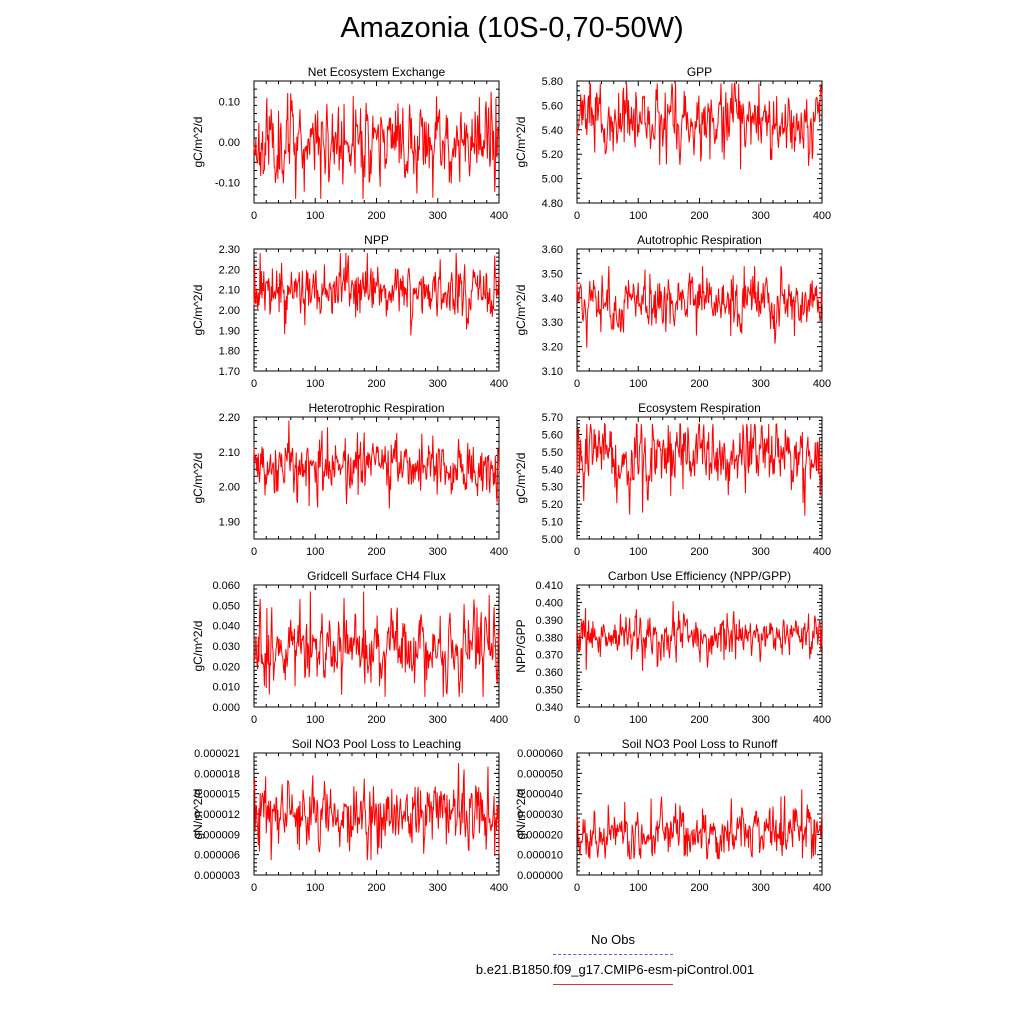  I want to click on y-tick-label: 3.60, so click(552, 250).